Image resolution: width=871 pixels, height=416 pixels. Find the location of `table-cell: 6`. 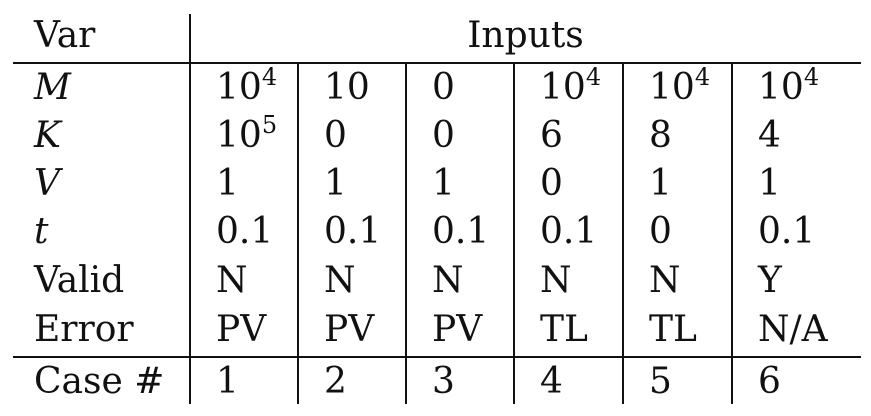

table-cell: 6 is located at coordinates (551, 136).